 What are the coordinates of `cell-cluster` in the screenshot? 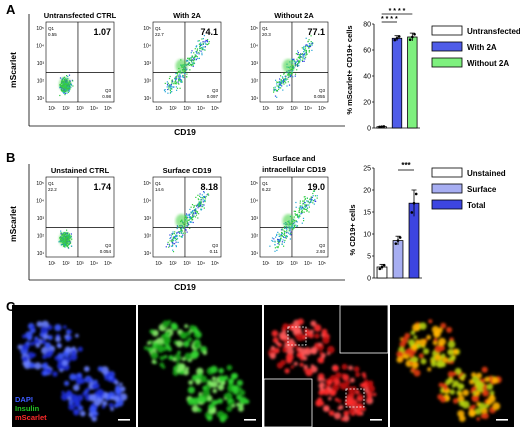 It's located at (197, 371).